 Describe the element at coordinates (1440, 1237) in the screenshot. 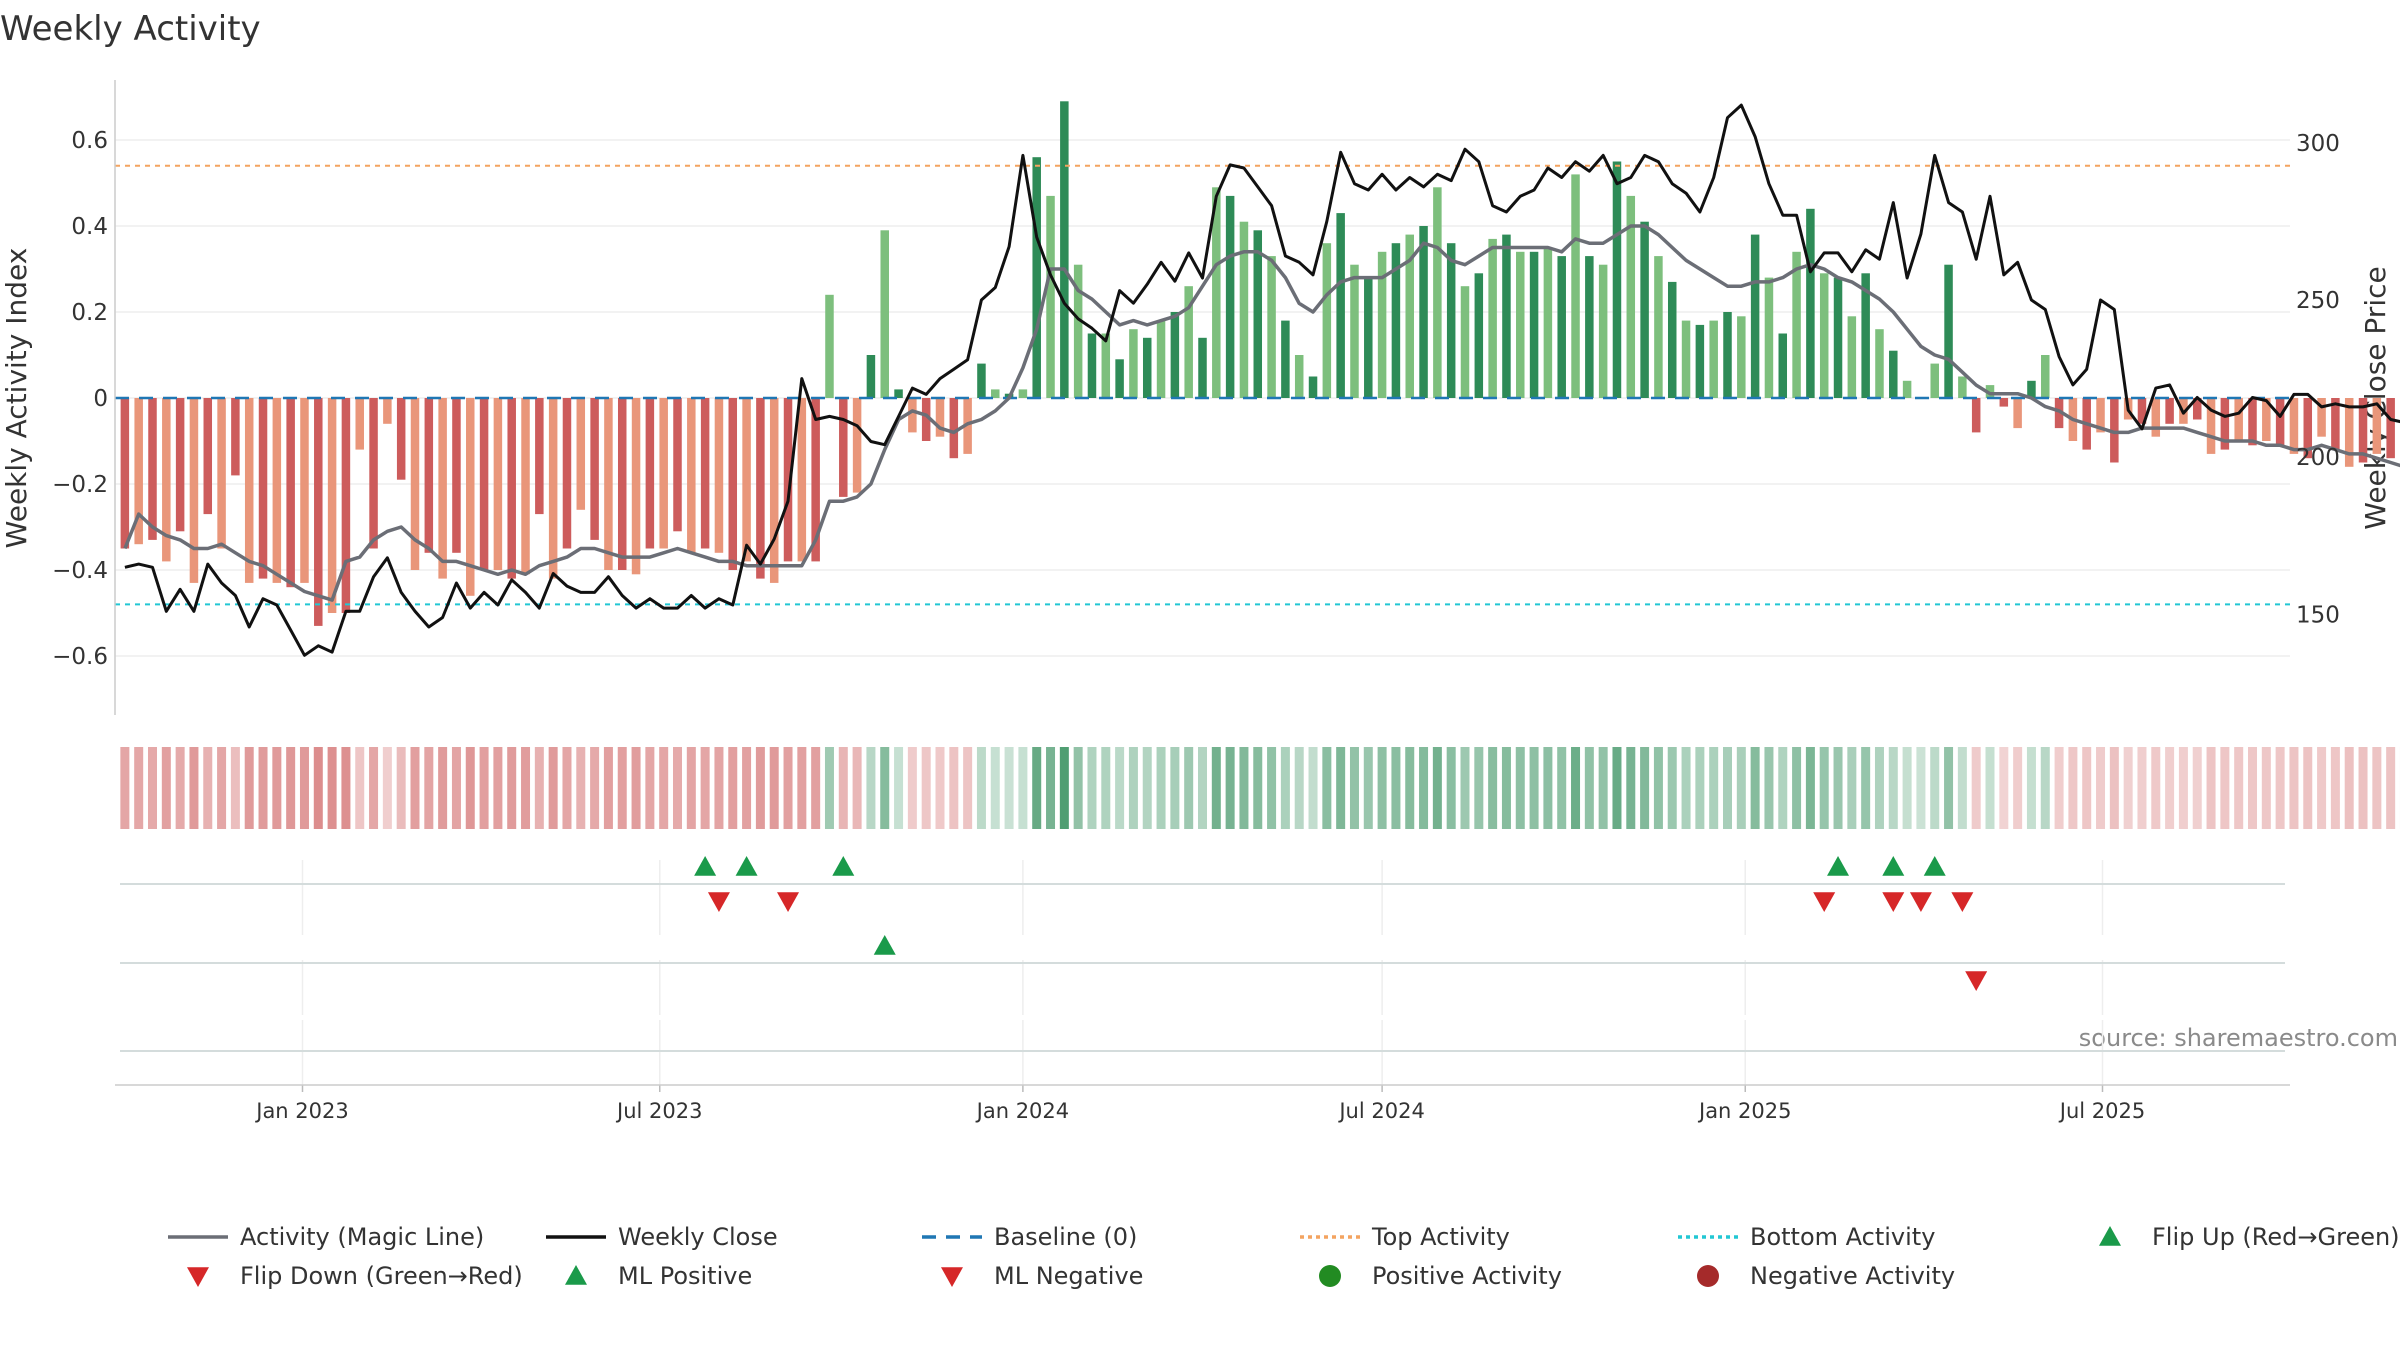

I see `legend-label: Top Activity` at that location.